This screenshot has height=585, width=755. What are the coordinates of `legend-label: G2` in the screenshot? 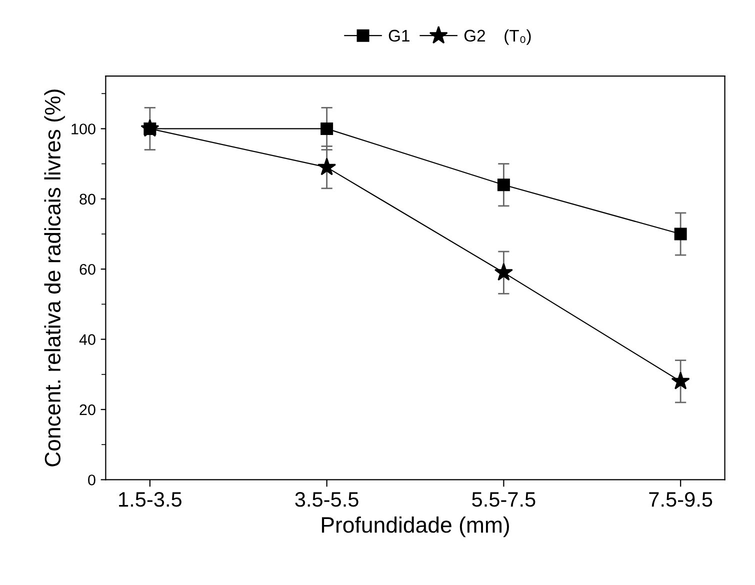 It's located at (474, 36).